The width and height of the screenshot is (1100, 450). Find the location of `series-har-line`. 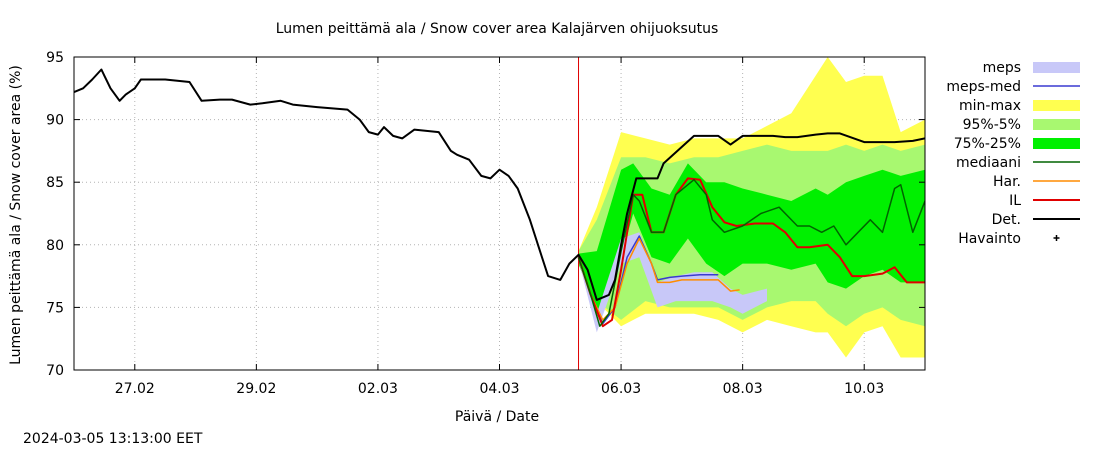

series-har-line is located at coordinates (658, 279).